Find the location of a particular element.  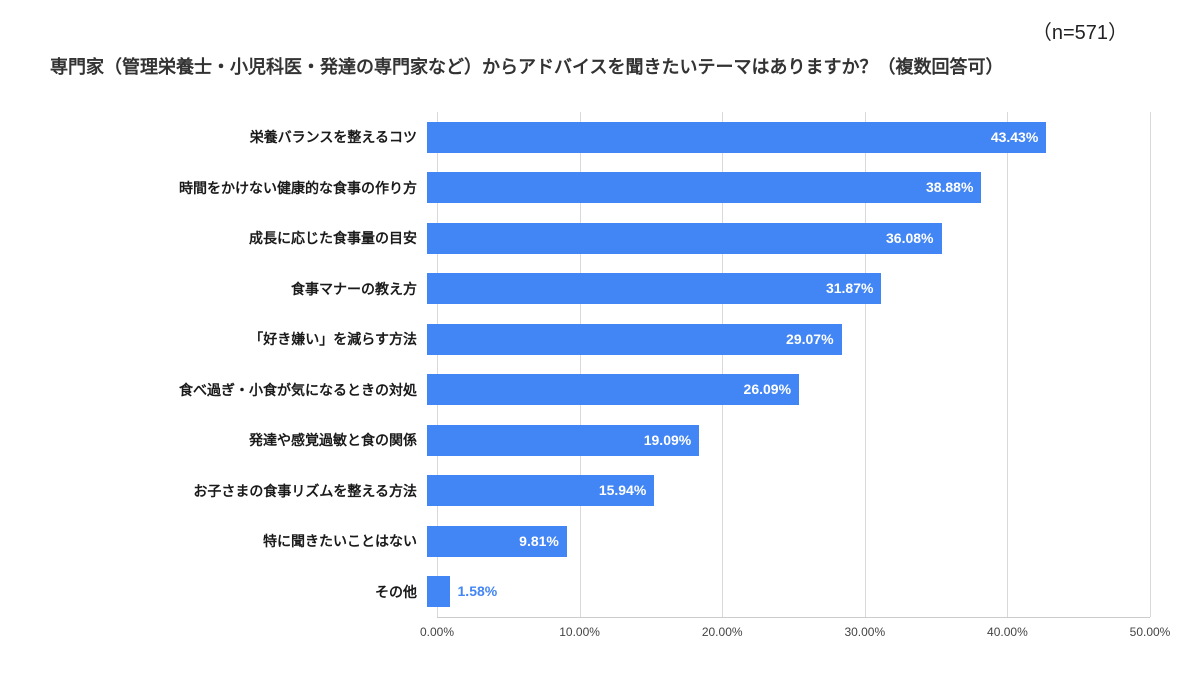

bar: 9.81% is located at coordinates (497, 541).